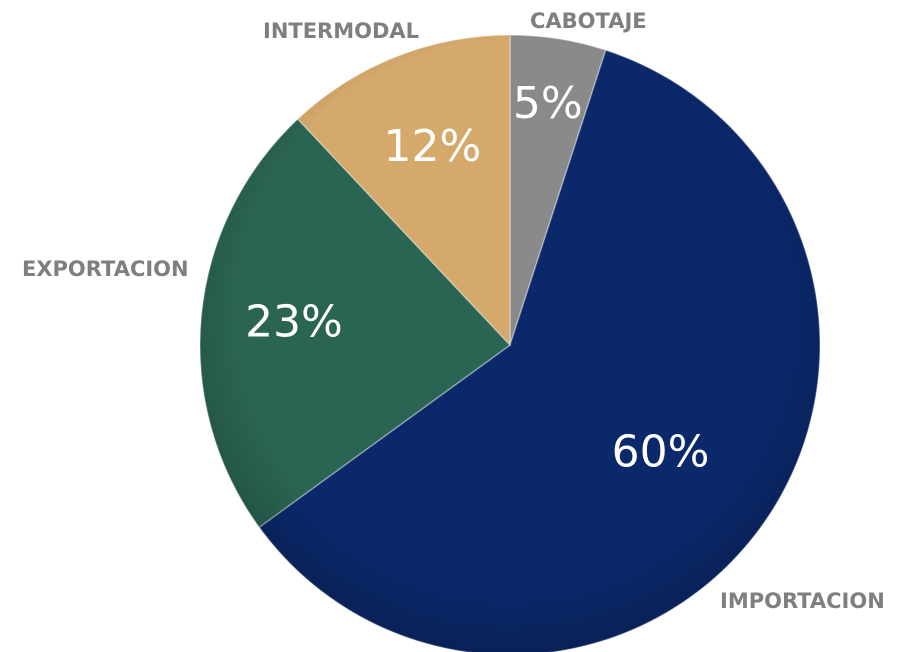 This screenshot has width=902, height=652. I want to click on category-label: EXPORTACION, so click(105, 269).